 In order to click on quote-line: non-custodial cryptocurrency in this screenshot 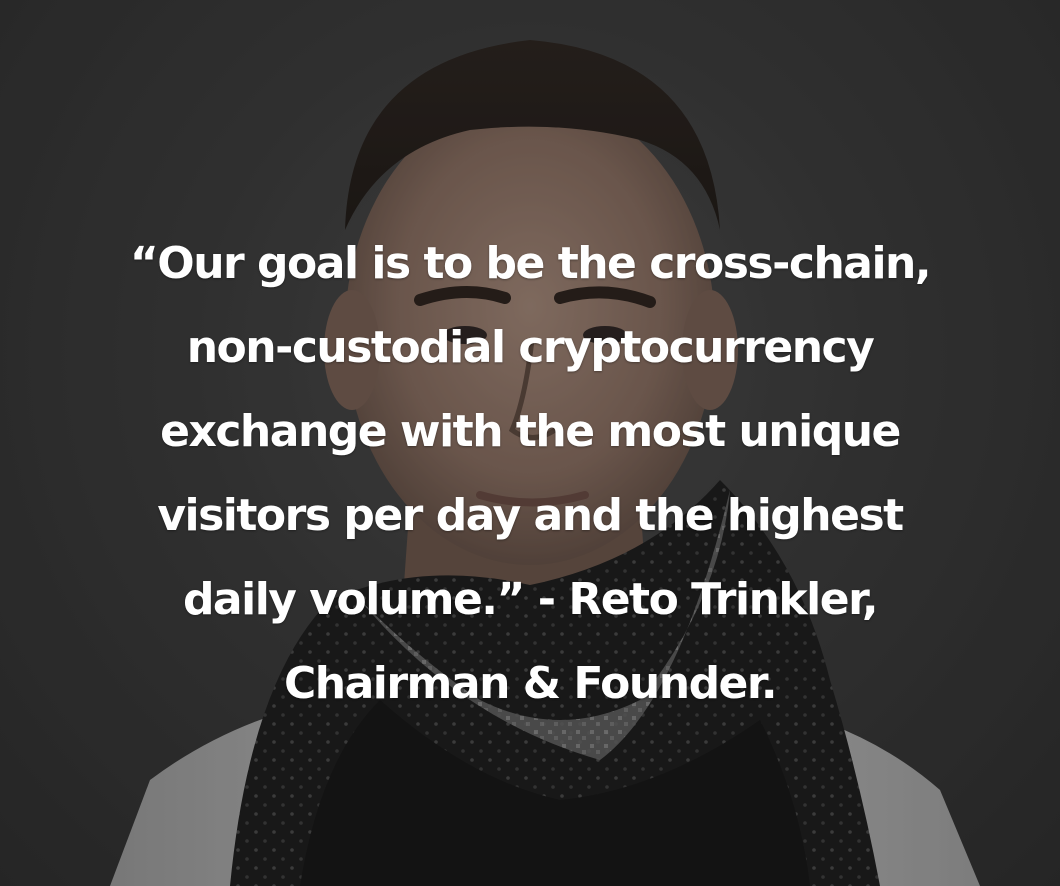, I will do `click(530, 347)`.